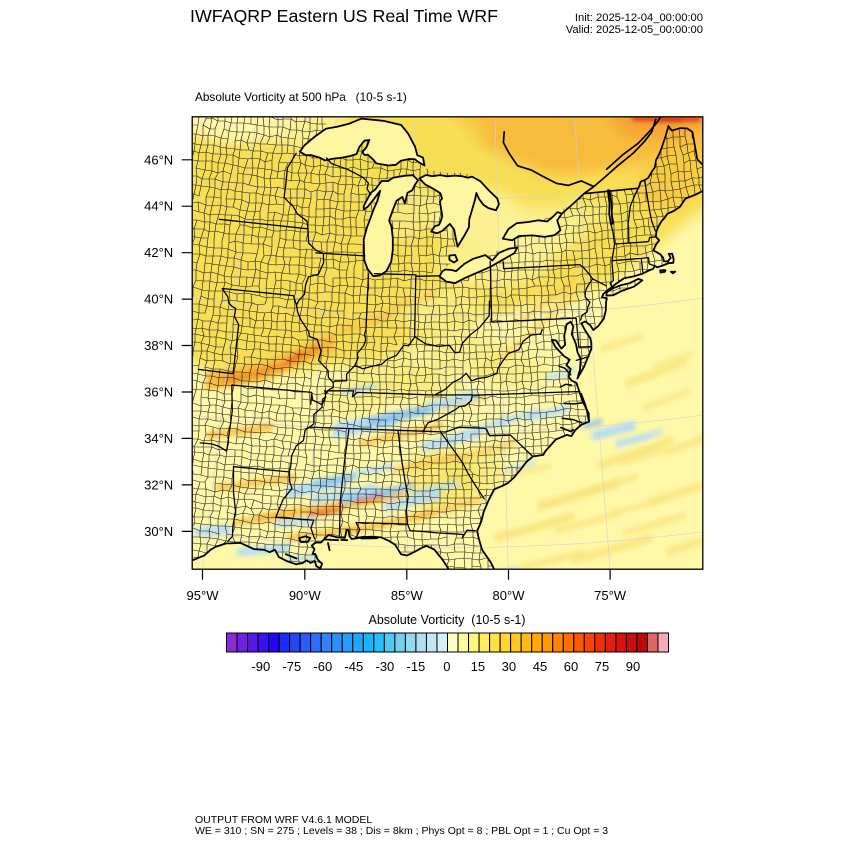  Describe the element at coordinates (260, 666) in the screenshot. I see `svg-text: -90` at that location.